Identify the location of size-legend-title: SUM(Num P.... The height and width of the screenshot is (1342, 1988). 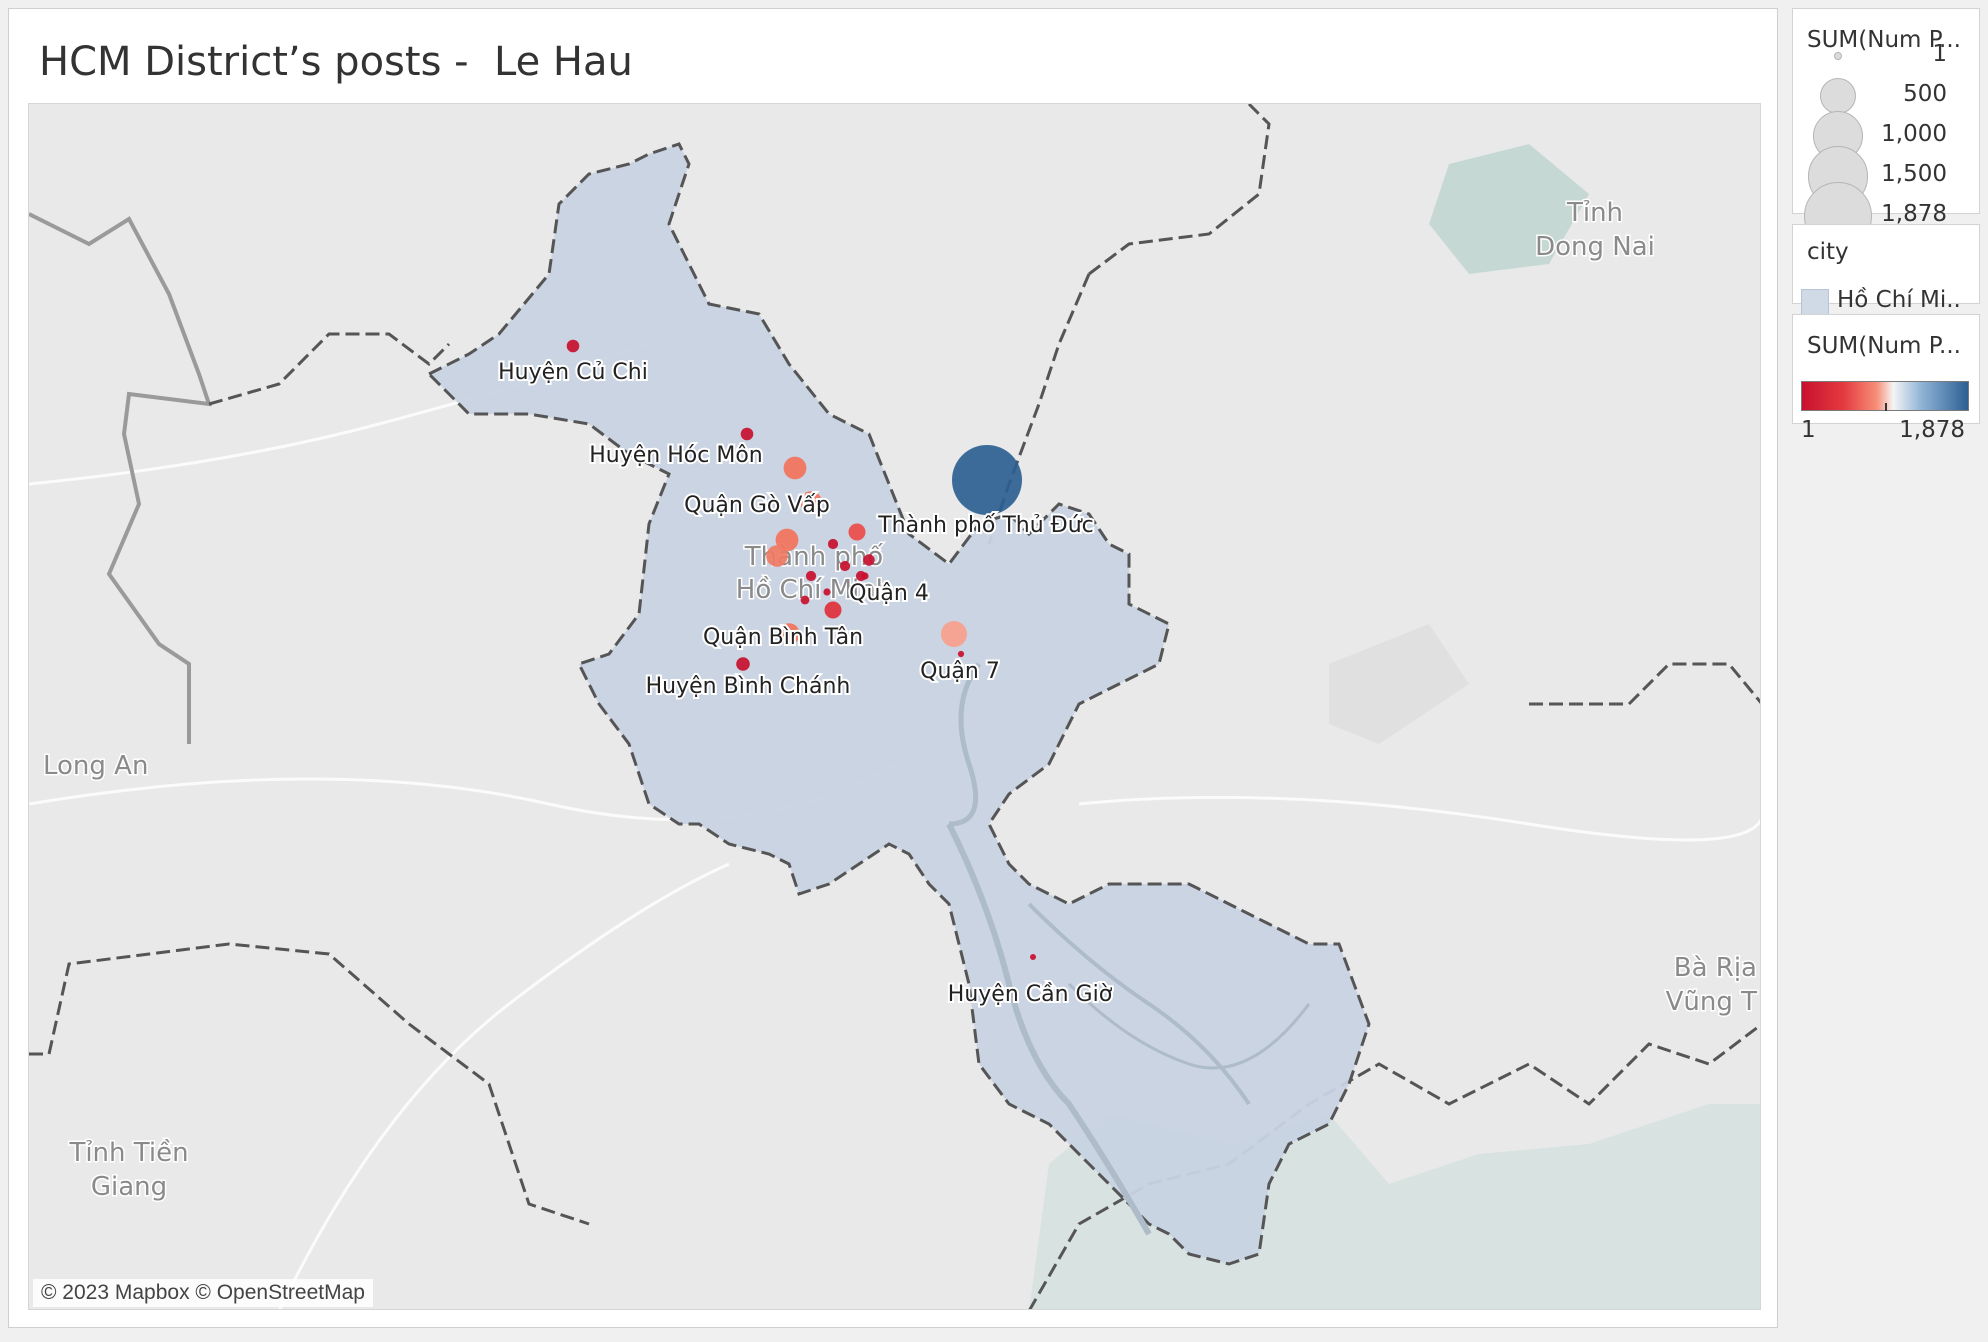
(1884, 40).